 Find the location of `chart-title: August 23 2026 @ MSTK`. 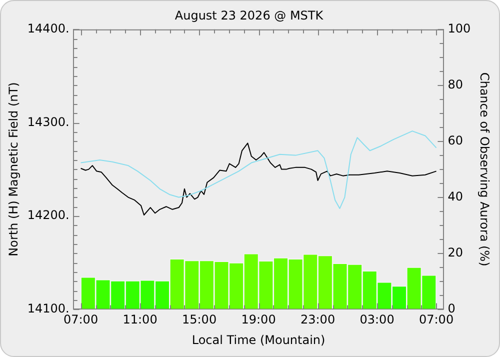

chart-title: August 23 2026 @ MSTK is located at coordinates (249, 15).